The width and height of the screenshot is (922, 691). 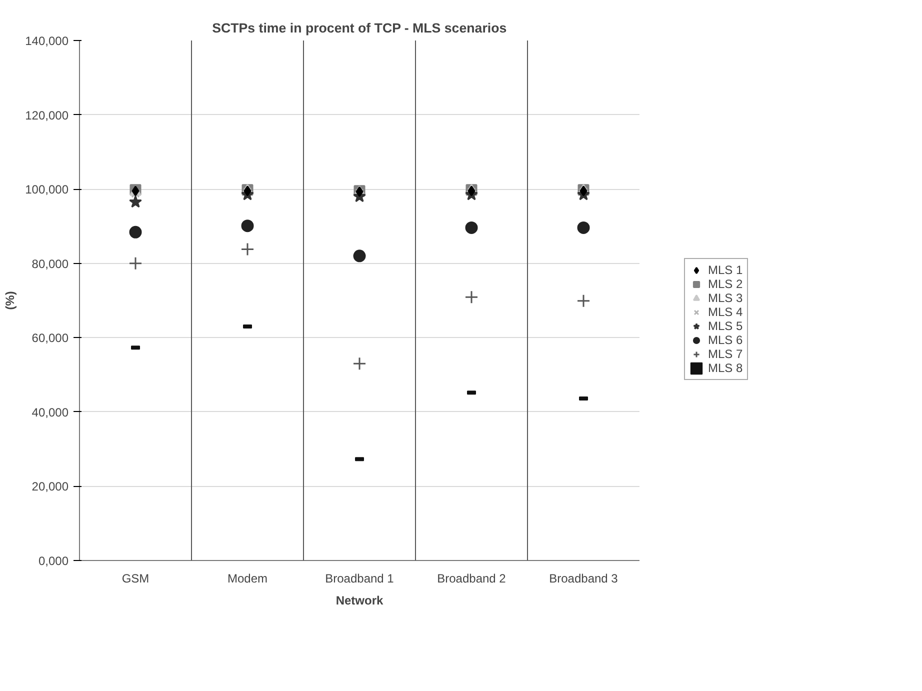 What do you see at coordinates (725, 354) in the screenshot?
I see `legend-label: MLS 7` at bounding box center [725, 354].